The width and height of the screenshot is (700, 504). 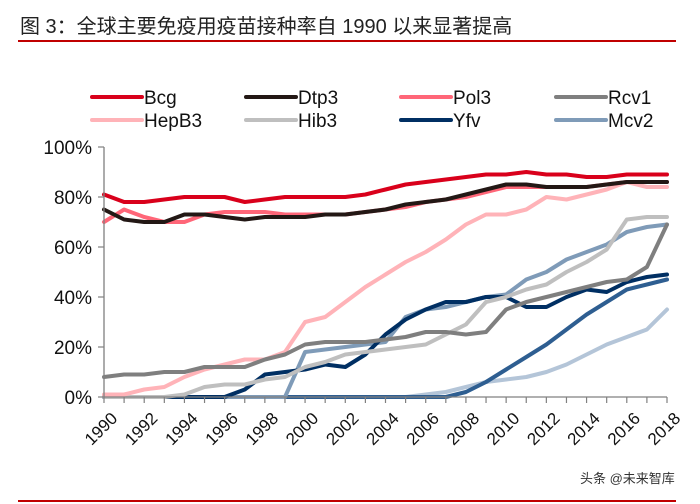 What do you see at coordinates (160, 98) in the screenshot?
I see `legend-label: Bcg` at bounding box center [160, 98].